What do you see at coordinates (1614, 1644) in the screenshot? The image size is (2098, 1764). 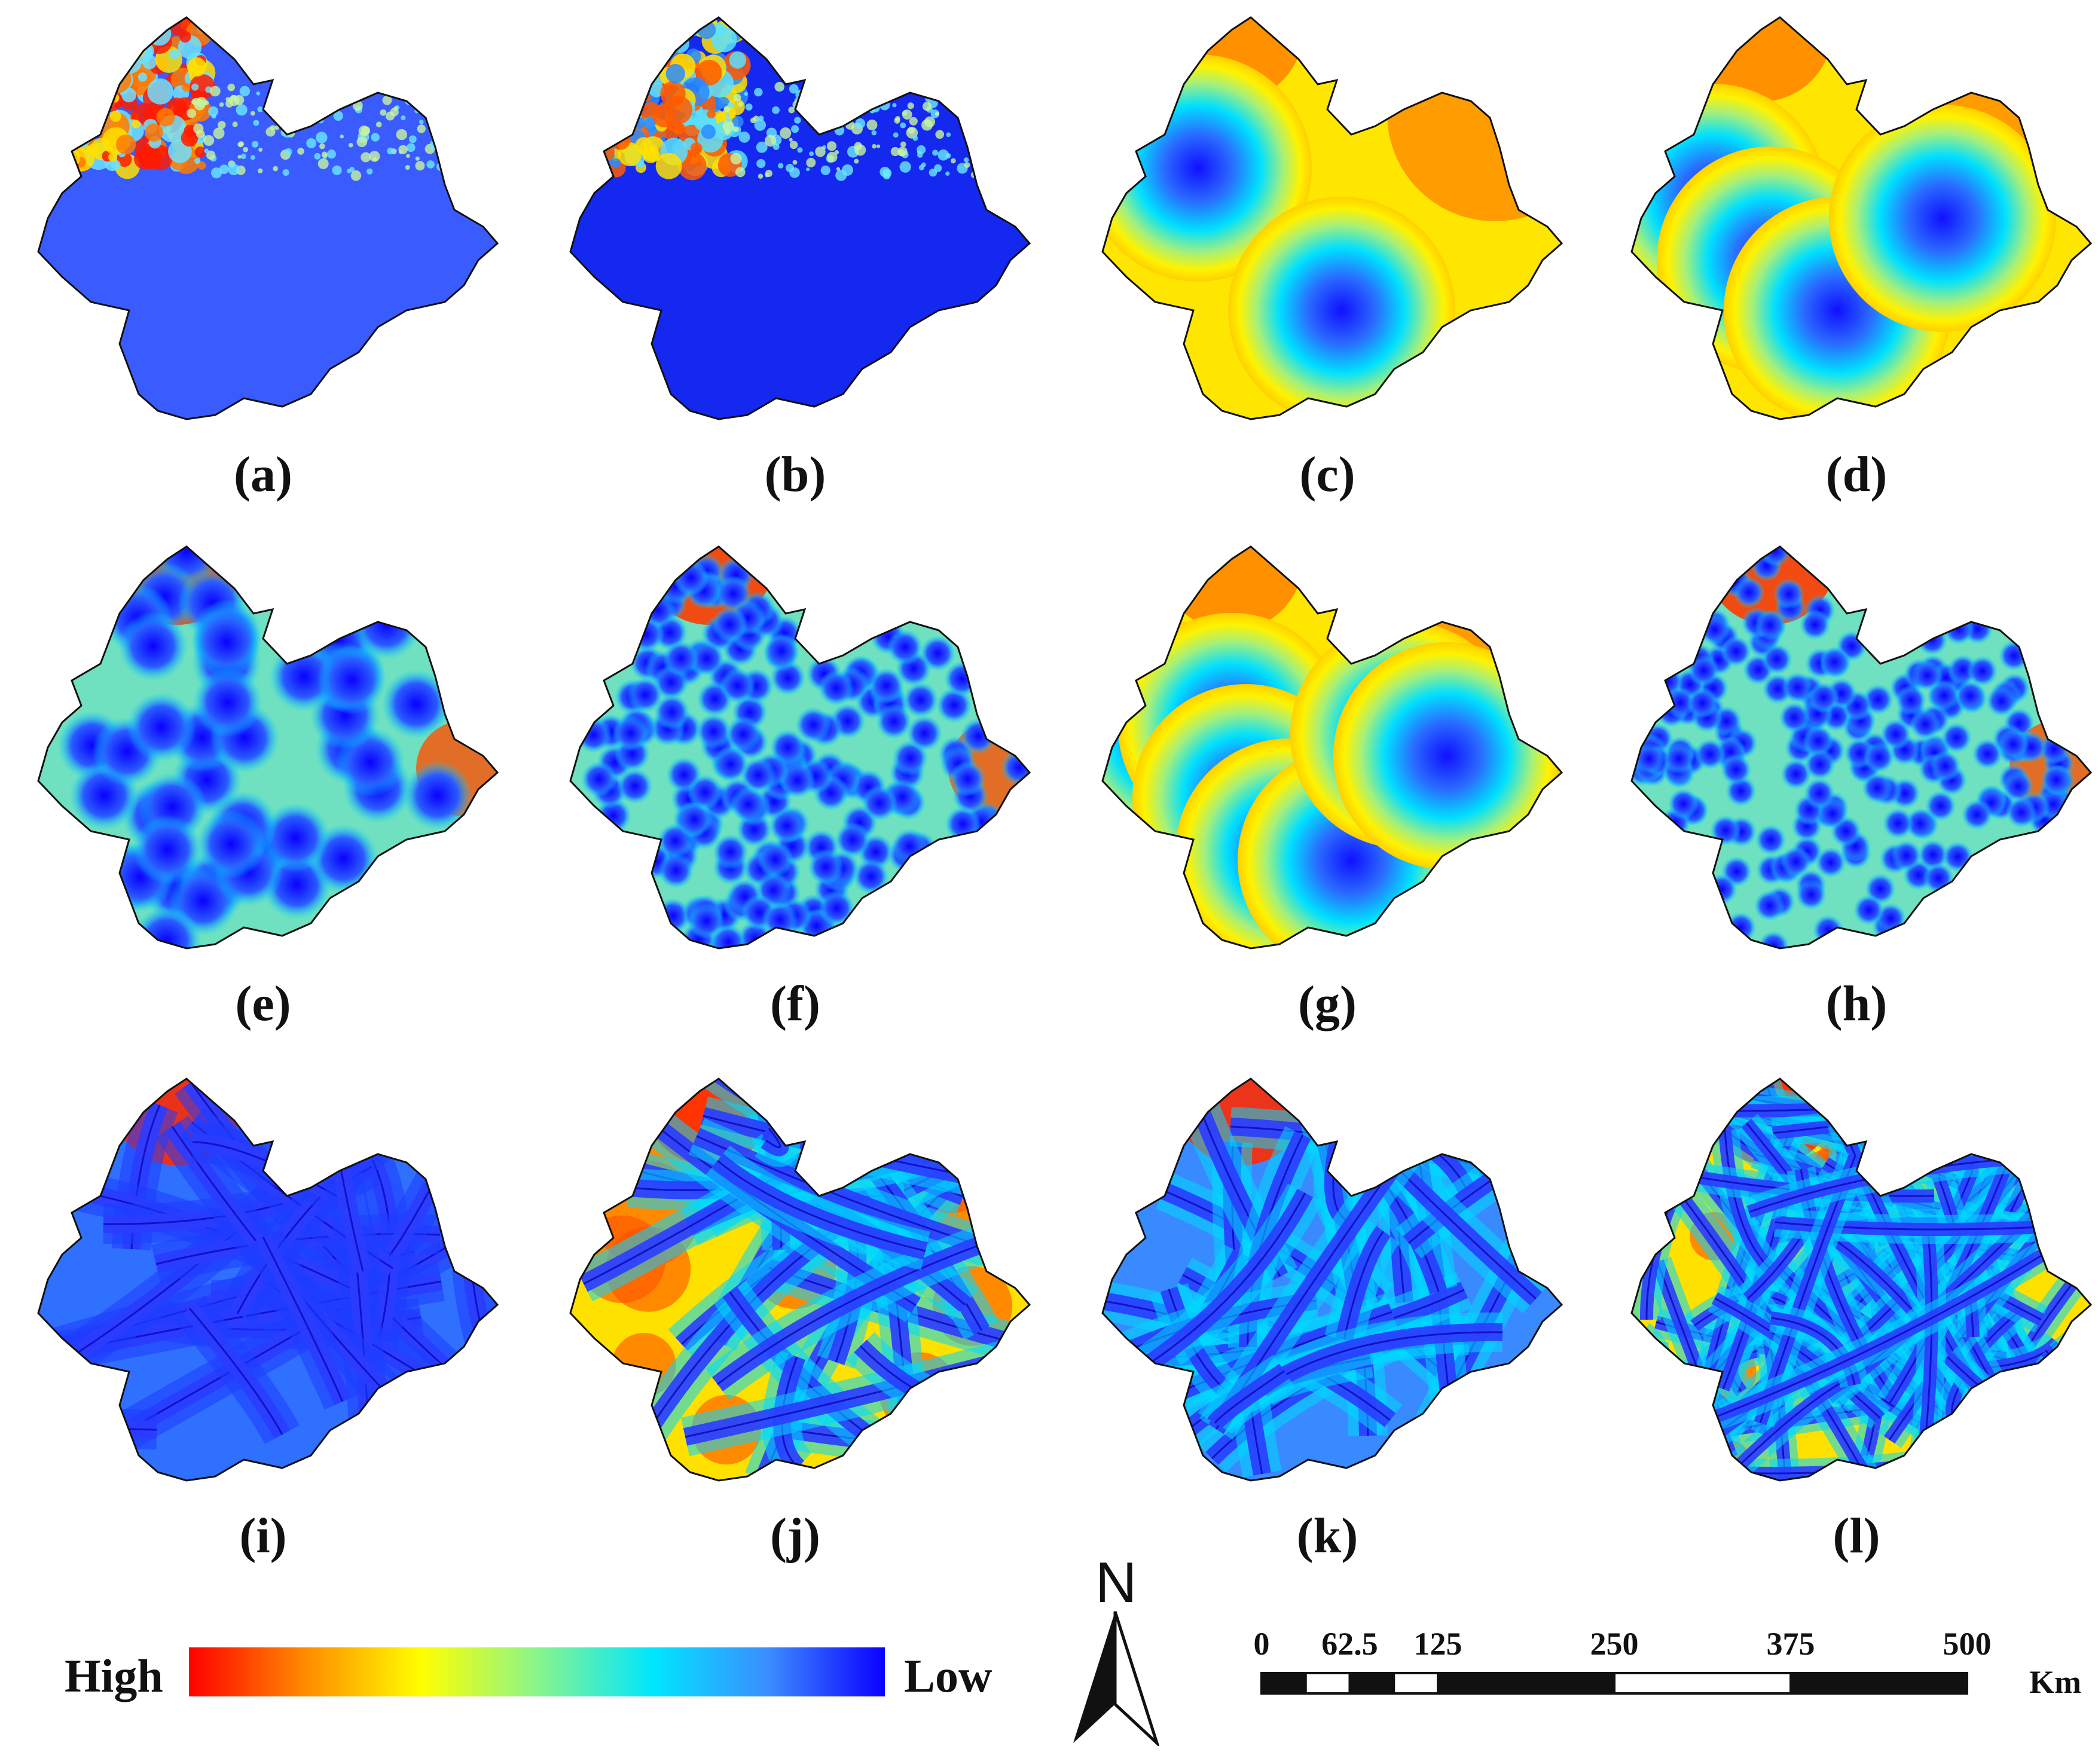 I see `scale-tick-label: 250` at bounding box center [1614, 1644].